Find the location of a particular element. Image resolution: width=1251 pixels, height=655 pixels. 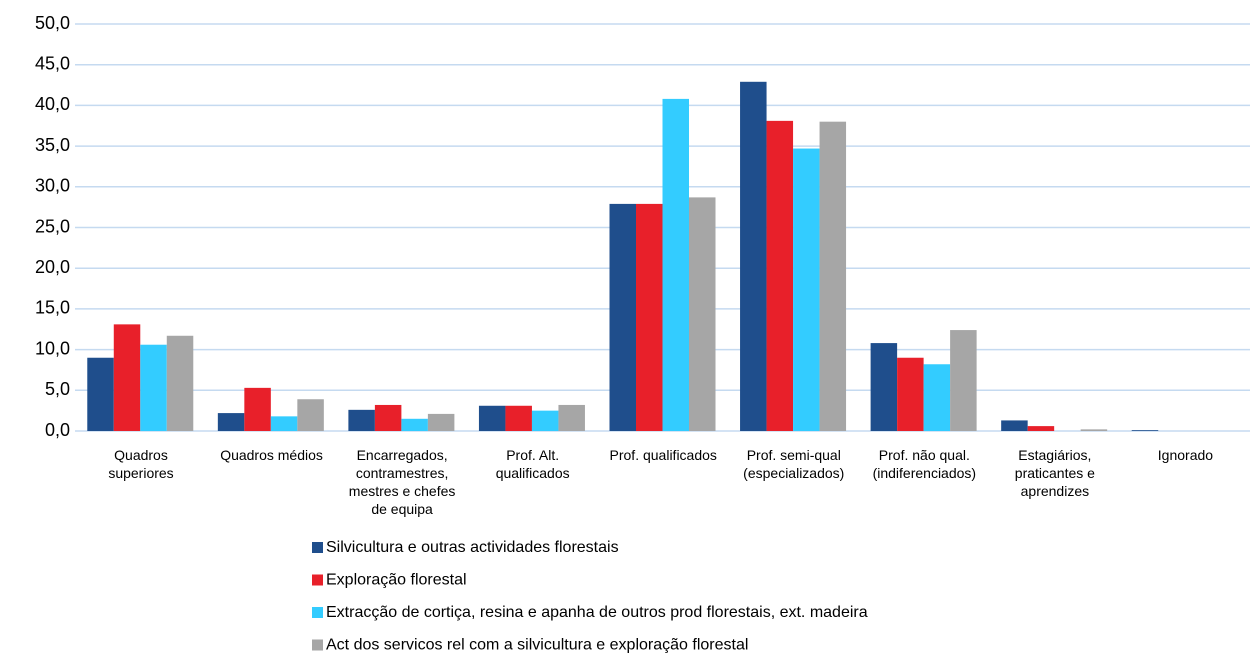

x-tick-label: Quadros superiores is located at coordinates (141, 464).